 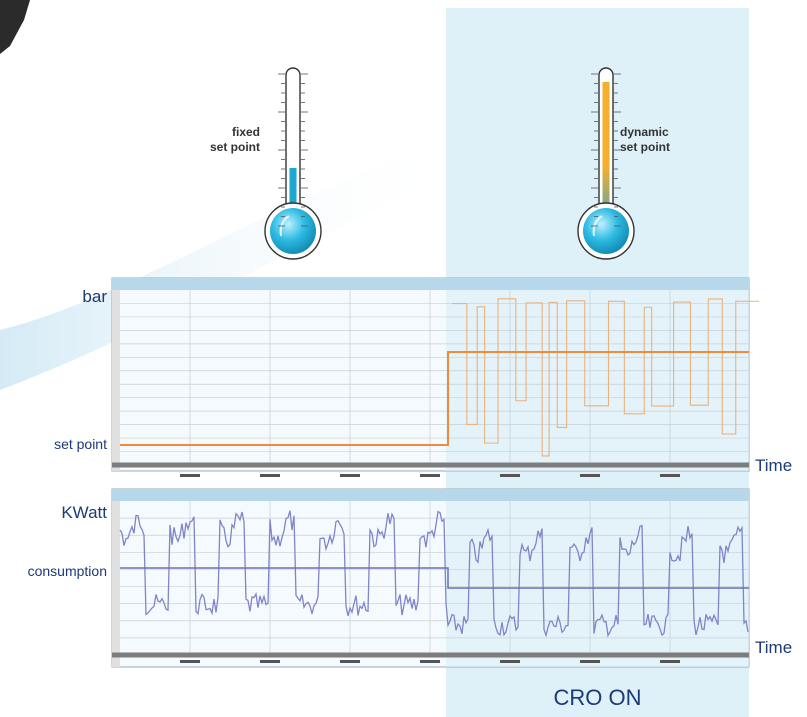 What do you see at coordinates (293, 163) in the screenshot?
I see `thermometer-fixed` at bounding box center [293, 163].